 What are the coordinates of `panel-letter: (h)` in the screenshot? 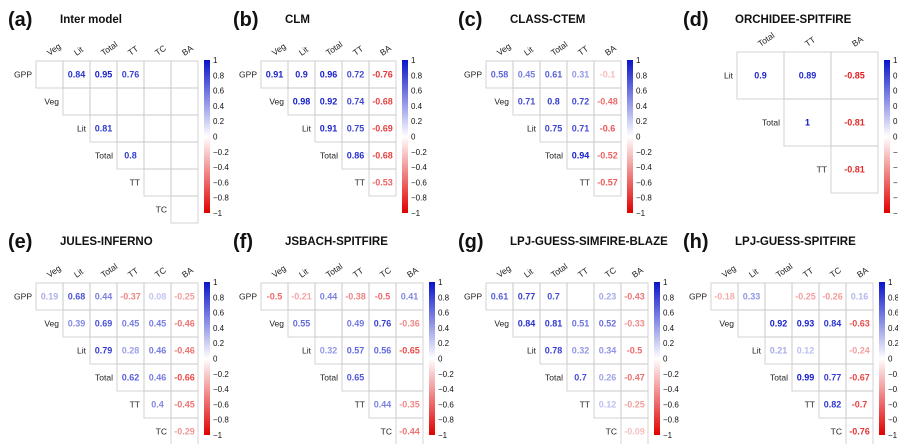 It's located at (696, 242).